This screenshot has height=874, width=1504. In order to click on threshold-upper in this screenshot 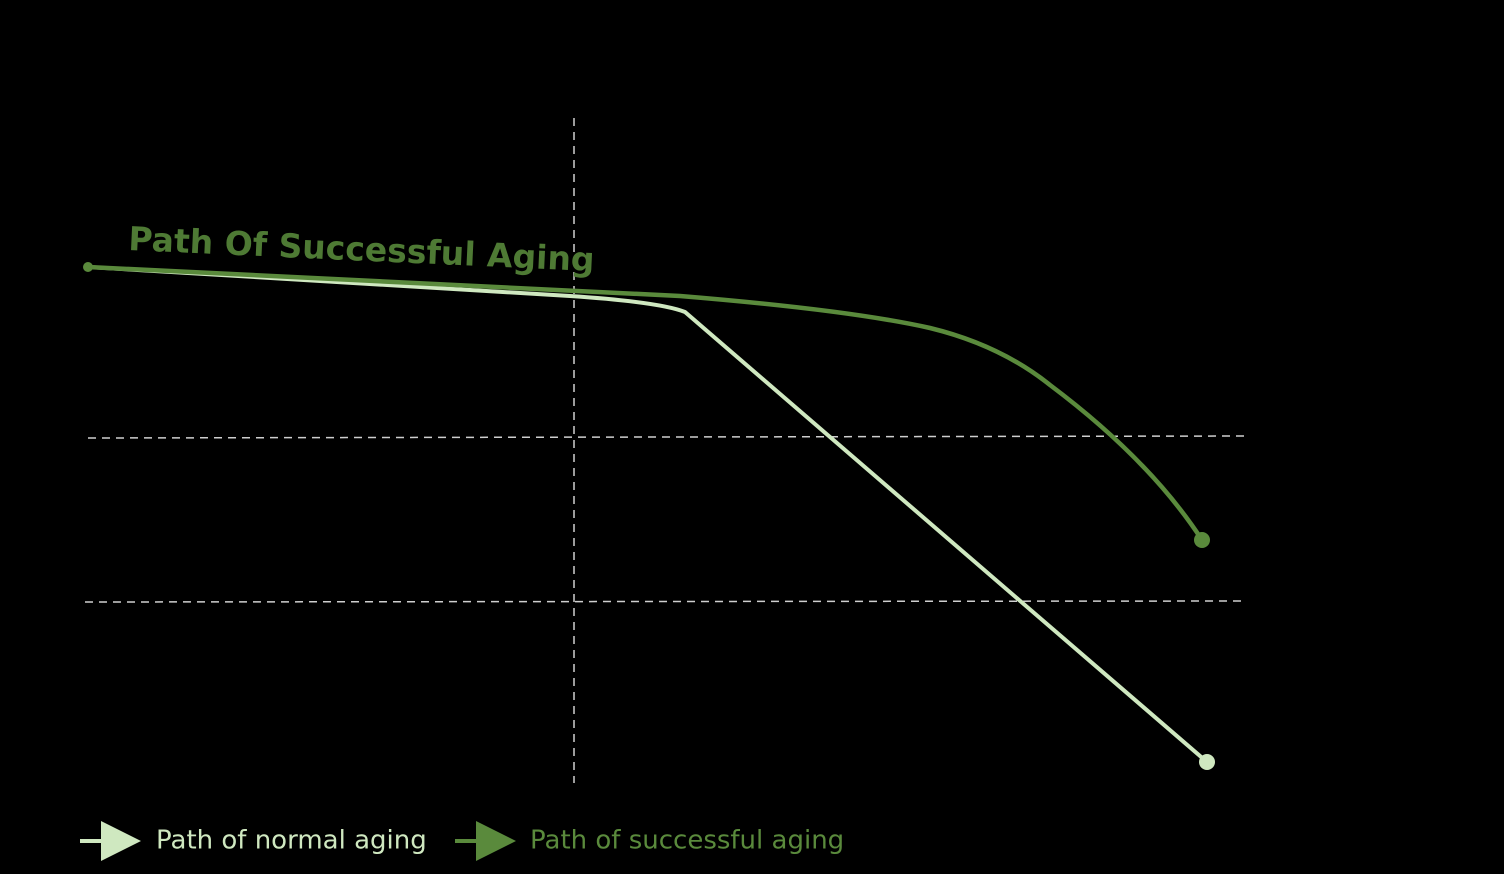, I will do `click(667, 437)`.